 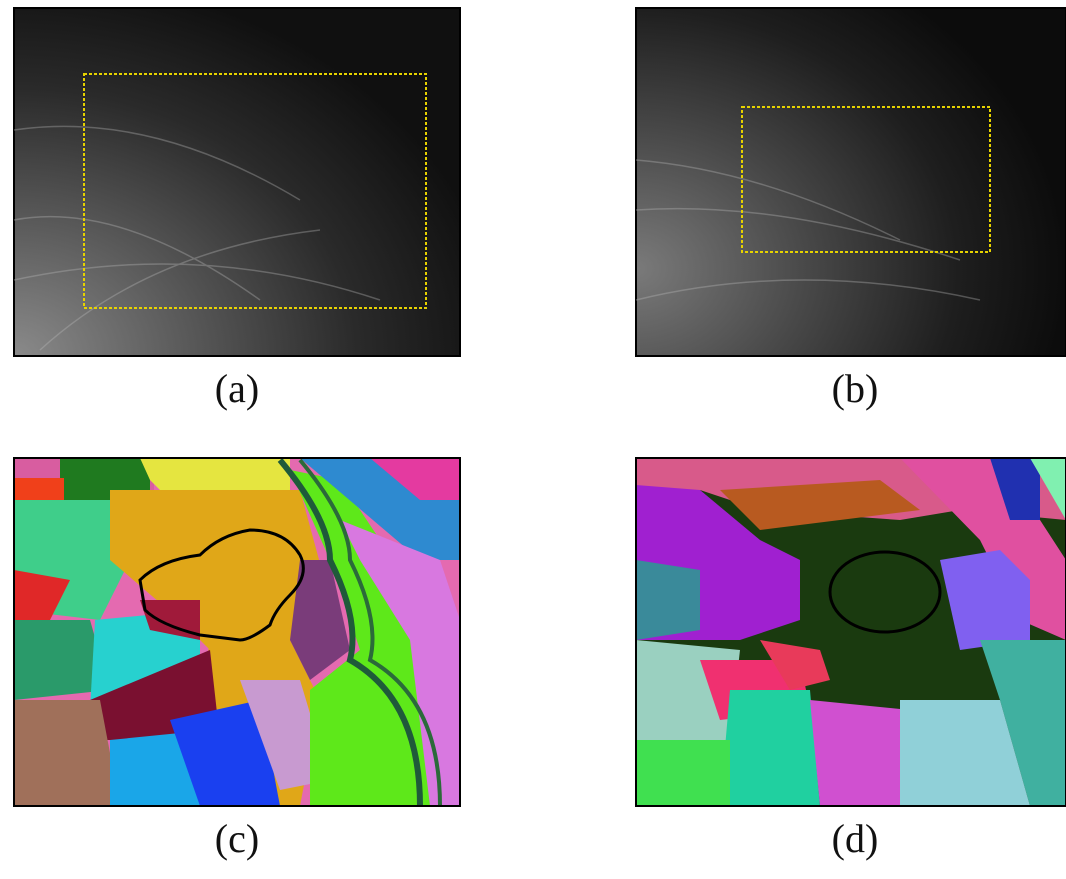 I want to click on panel-label: (b), so click(x=855, y=388).